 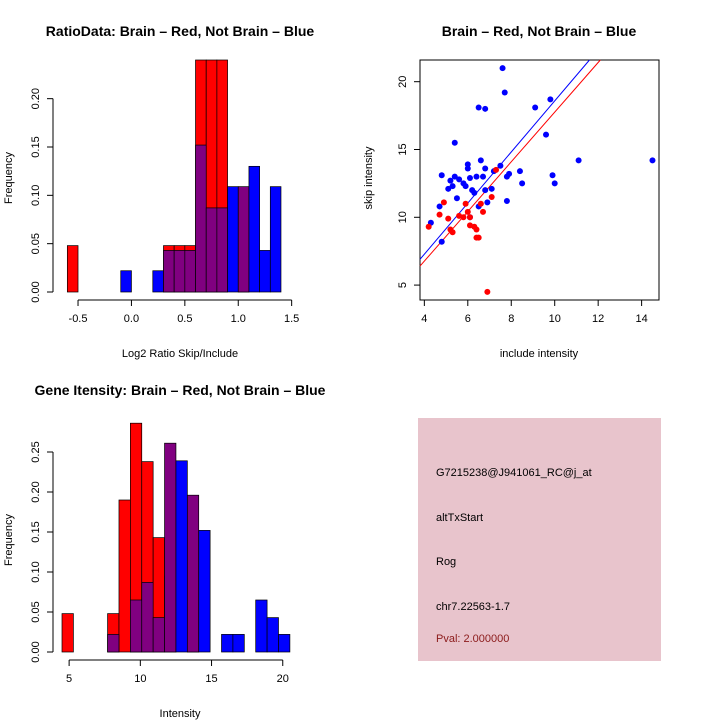 I want to click on scatter-plot-frame, so click(x=539, y=180).